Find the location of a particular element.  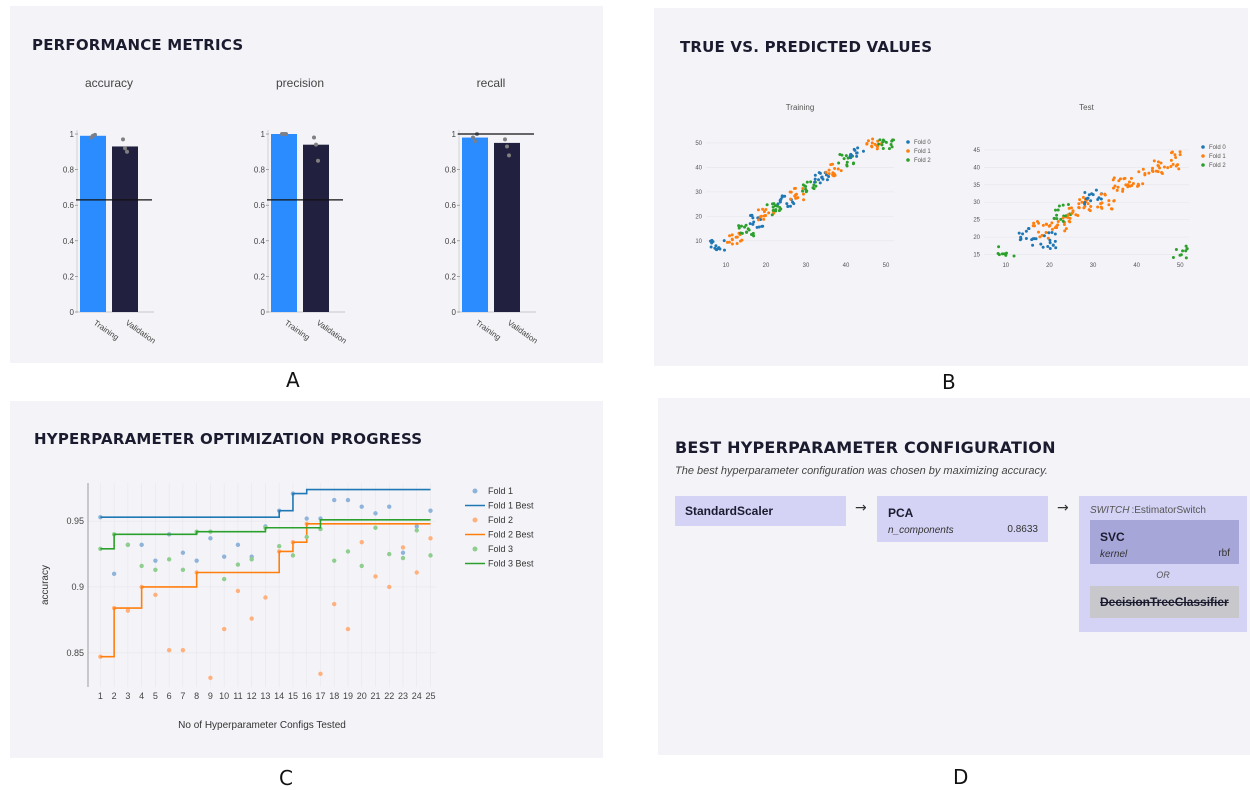

y-tick-label: 45 is located at coordinates (976, 151).